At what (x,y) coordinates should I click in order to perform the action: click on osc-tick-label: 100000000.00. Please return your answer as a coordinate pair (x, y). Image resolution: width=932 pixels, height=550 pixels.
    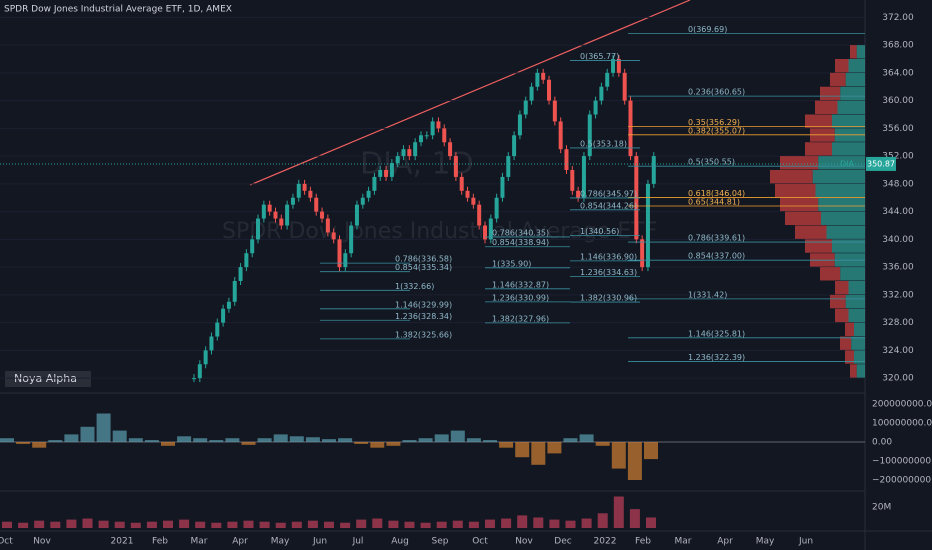
    Looking at the image, I should click on (902, 424).